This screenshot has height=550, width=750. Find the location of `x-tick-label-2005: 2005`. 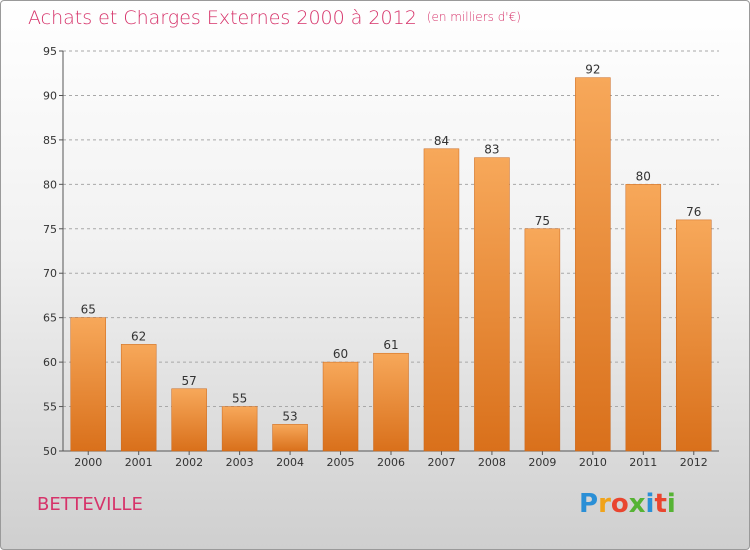

x-tick-label-2005: 2005 is located at coordinates (341, 462).